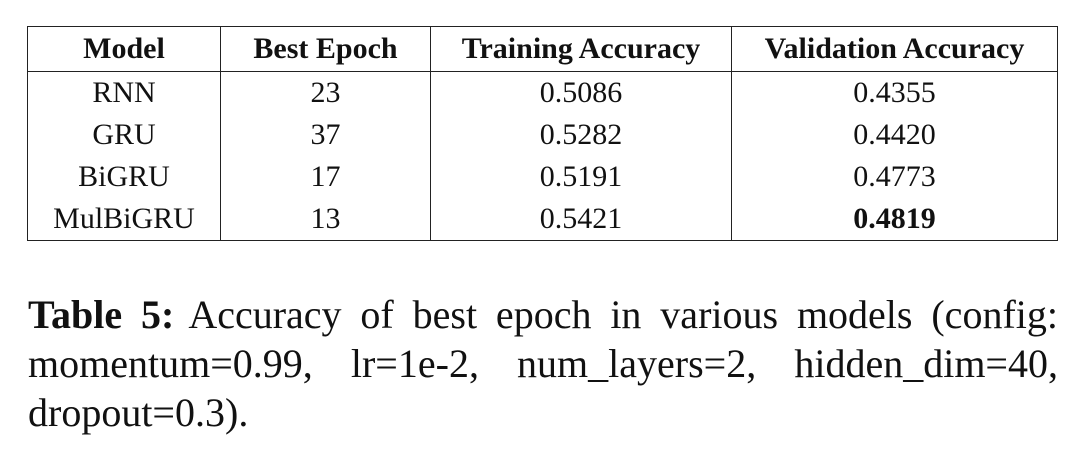 The width and height of the screenshot is (1090, 468). Describe the element at coordinates (124, 177) in the screenshot. I see `cell-model: BiGRU` at that location.